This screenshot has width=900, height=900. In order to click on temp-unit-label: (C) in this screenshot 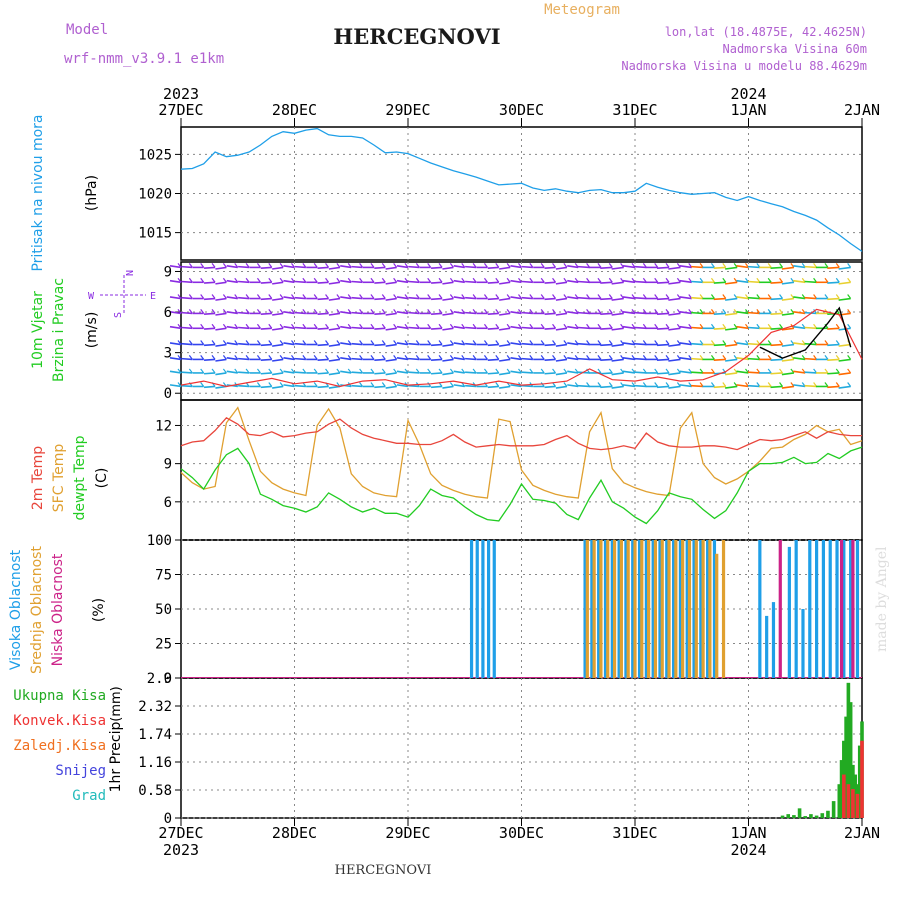, I will do `click(102, 478)`.